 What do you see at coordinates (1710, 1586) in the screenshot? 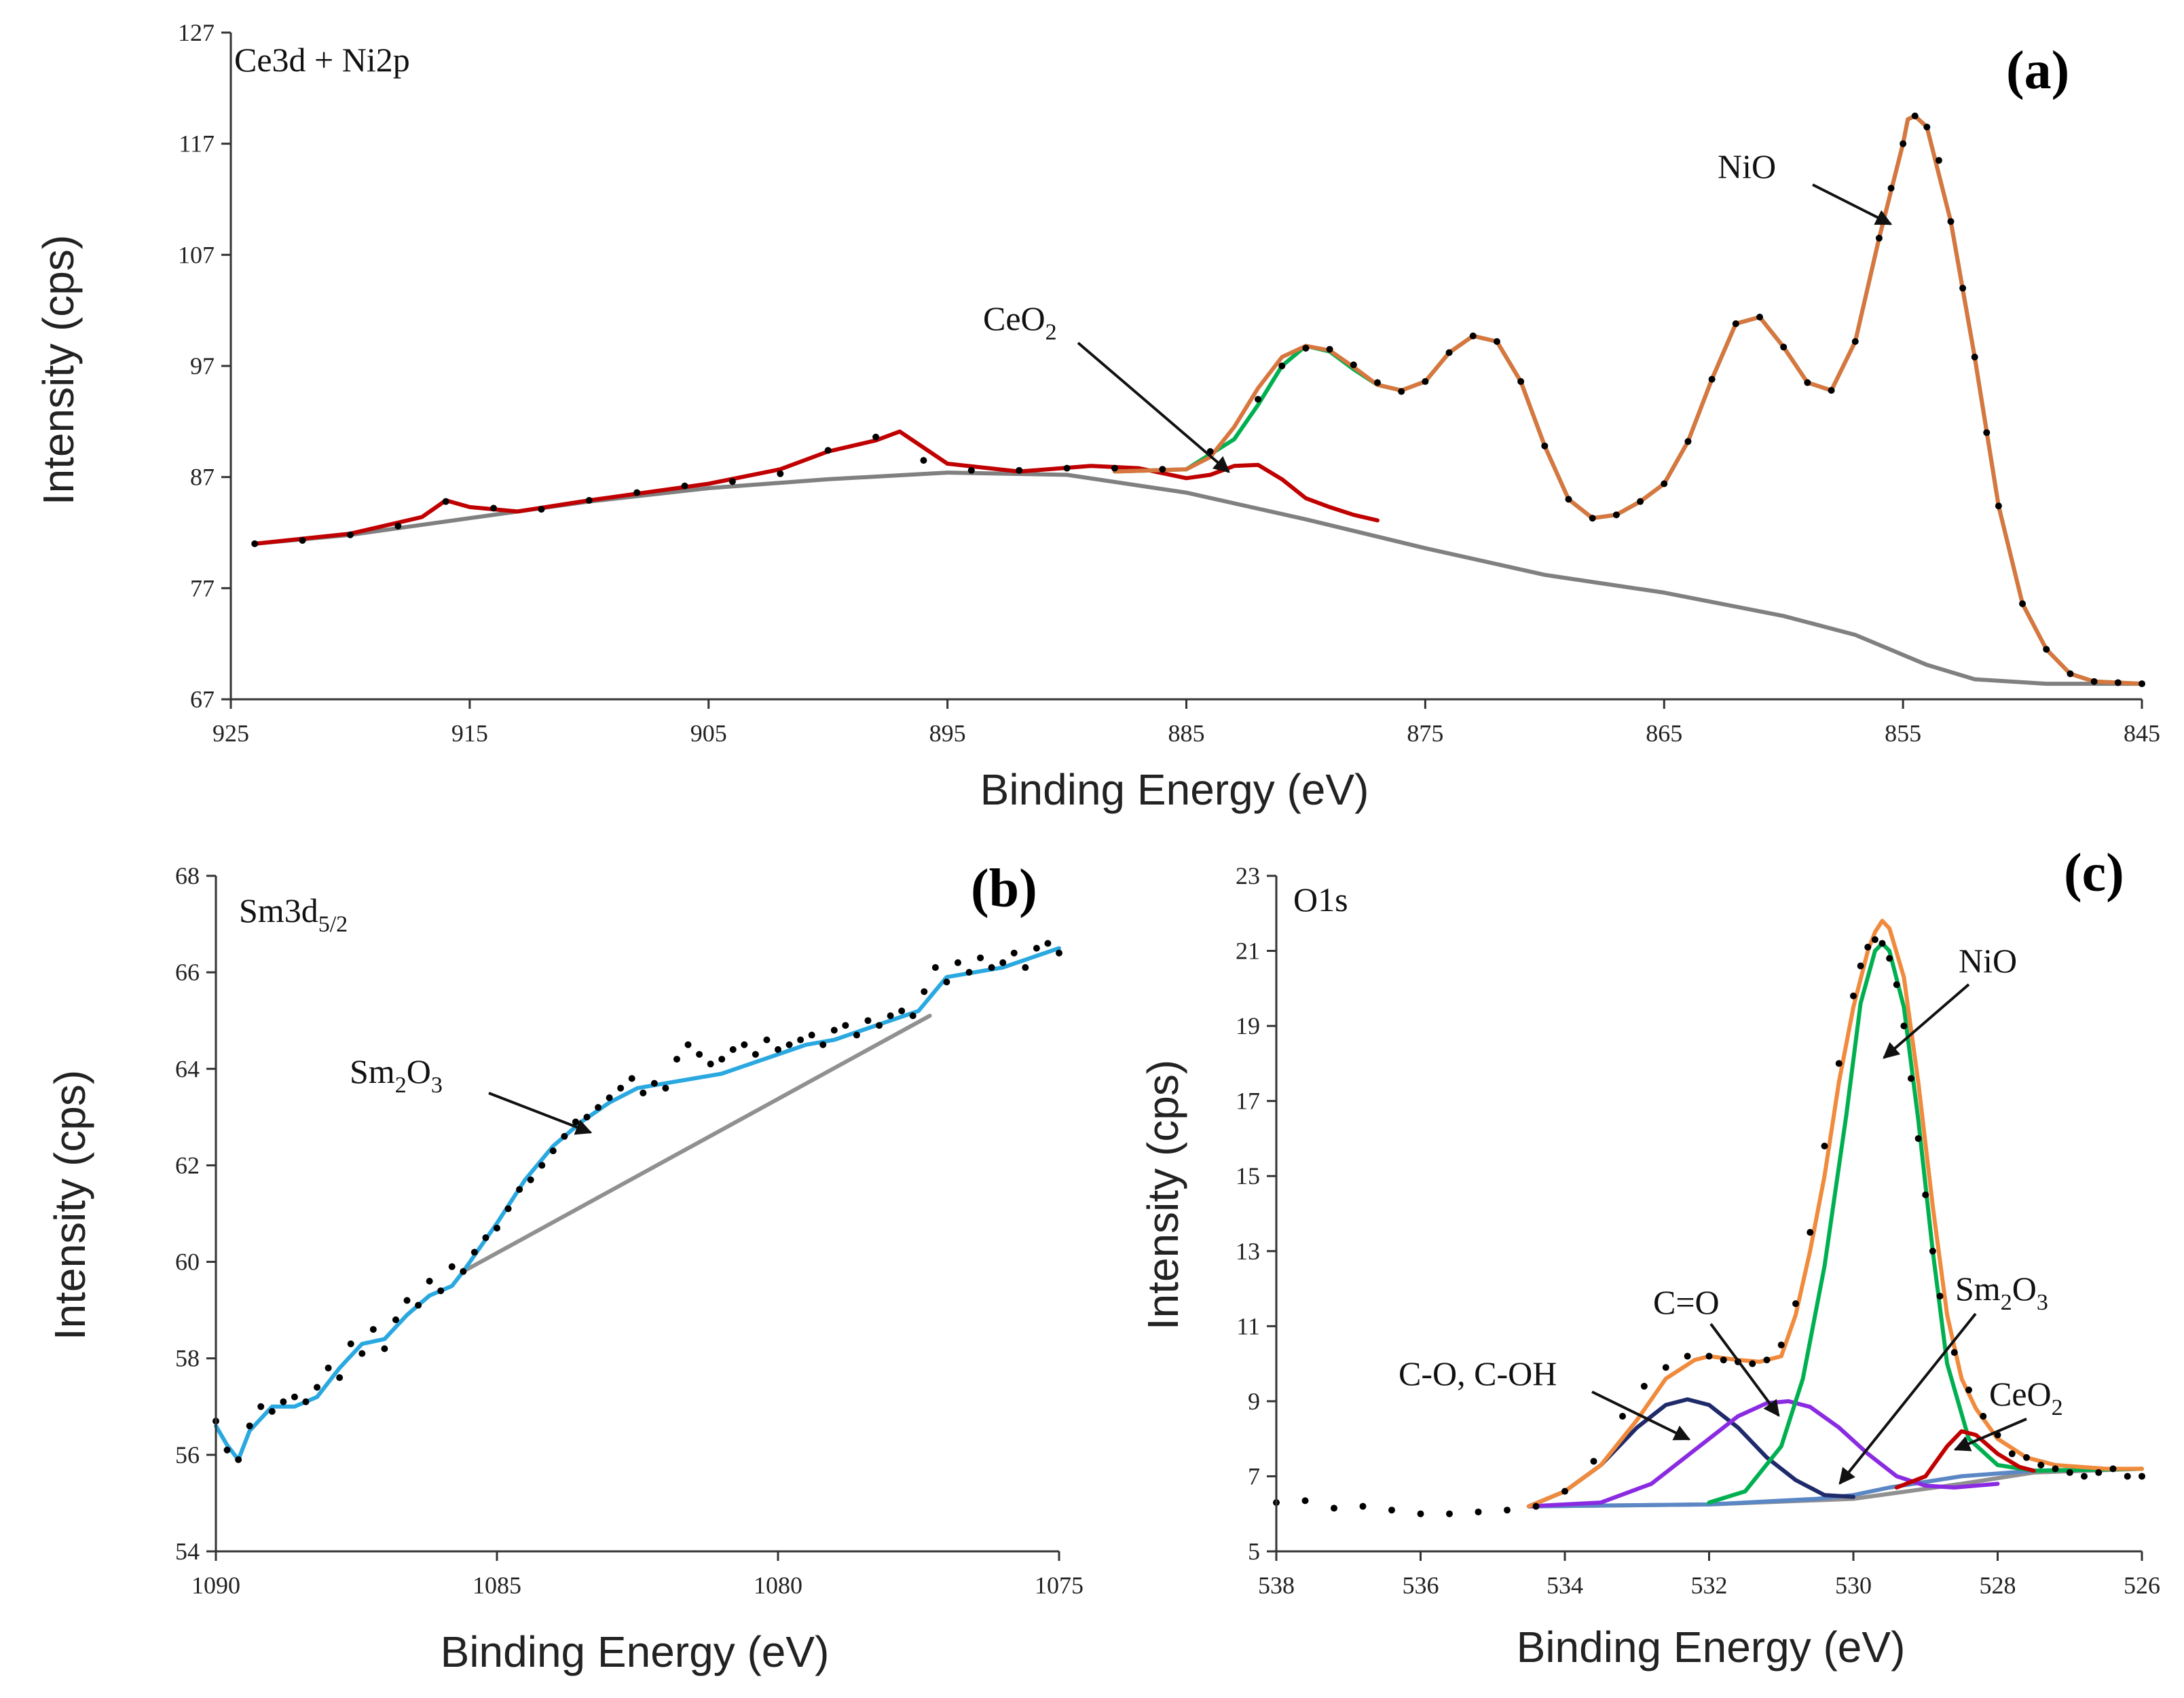
I see `panel-c-xtick-label: 532` at bounding box center [1710, 1586].